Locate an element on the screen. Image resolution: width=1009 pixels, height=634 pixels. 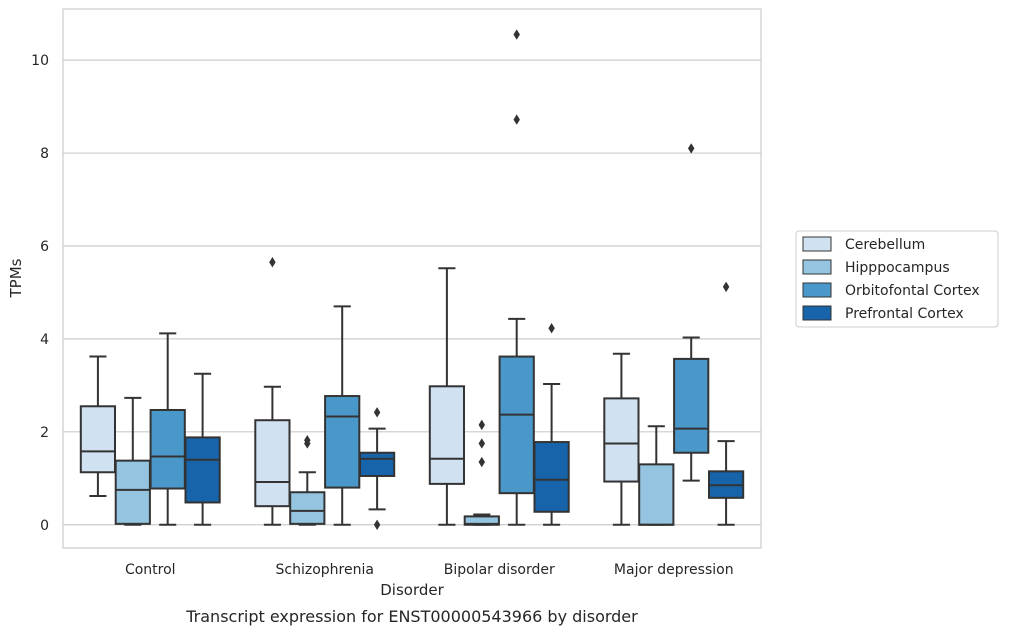
x-tick-label: Control is located at coordinates (150, 570).